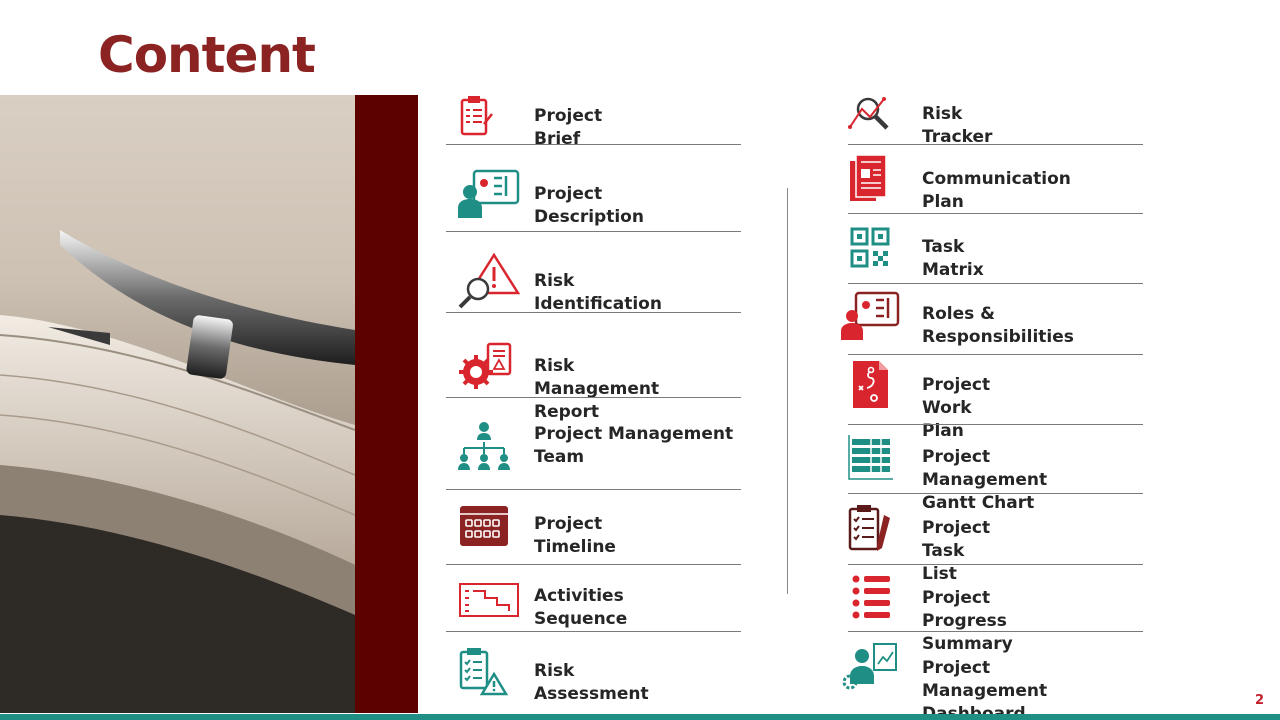  Describe the element at coordinates (870, 114) in the screenshot. I see `magnifier-trend-icon` at that location.